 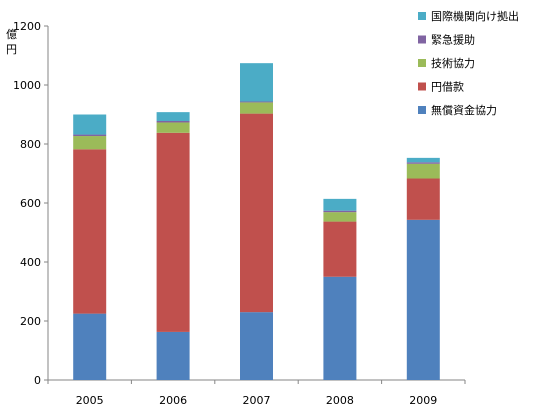 What do you see at coordinates (340, 400) in the screenshot?
I see `x-tick-label: 2008` at bounding box center [340, 400].